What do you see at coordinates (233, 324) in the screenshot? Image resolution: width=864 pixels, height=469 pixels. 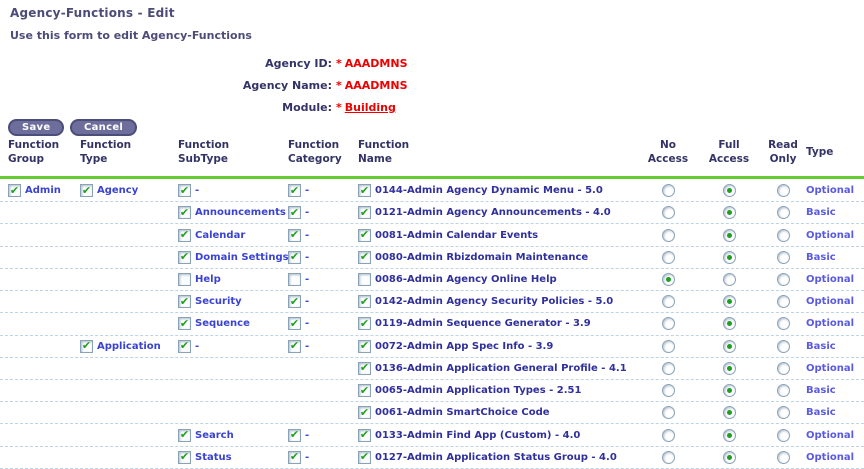 I see `function-subtype-cell: ✔ Sequence` at bounding box center [233, 324].